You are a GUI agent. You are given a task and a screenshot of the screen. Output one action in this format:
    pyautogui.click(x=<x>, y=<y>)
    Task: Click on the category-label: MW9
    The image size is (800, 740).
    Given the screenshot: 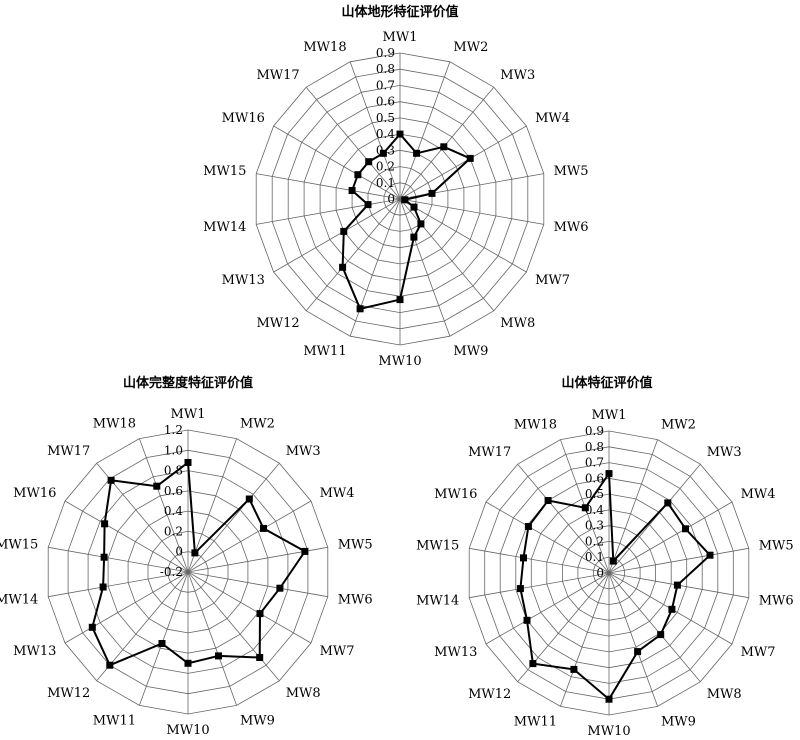 What is the action you would take?
    pyautogui.click(x=678, y=722)
    